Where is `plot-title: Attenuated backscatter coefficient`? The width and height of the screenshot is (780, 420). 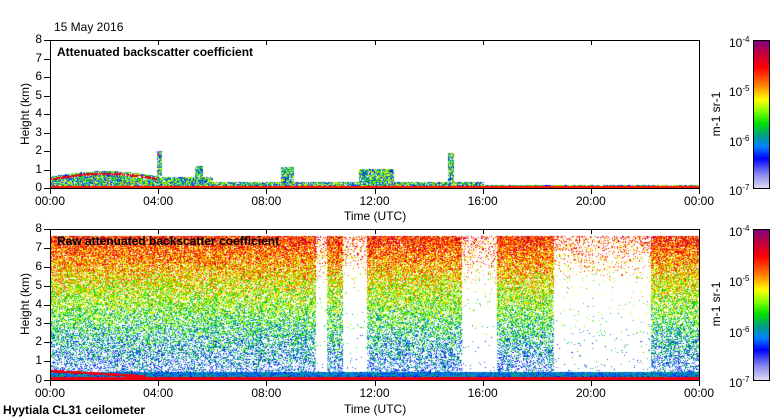 plot-title: Attenuated backscatter coefficient is located at coordinates (155, 52).